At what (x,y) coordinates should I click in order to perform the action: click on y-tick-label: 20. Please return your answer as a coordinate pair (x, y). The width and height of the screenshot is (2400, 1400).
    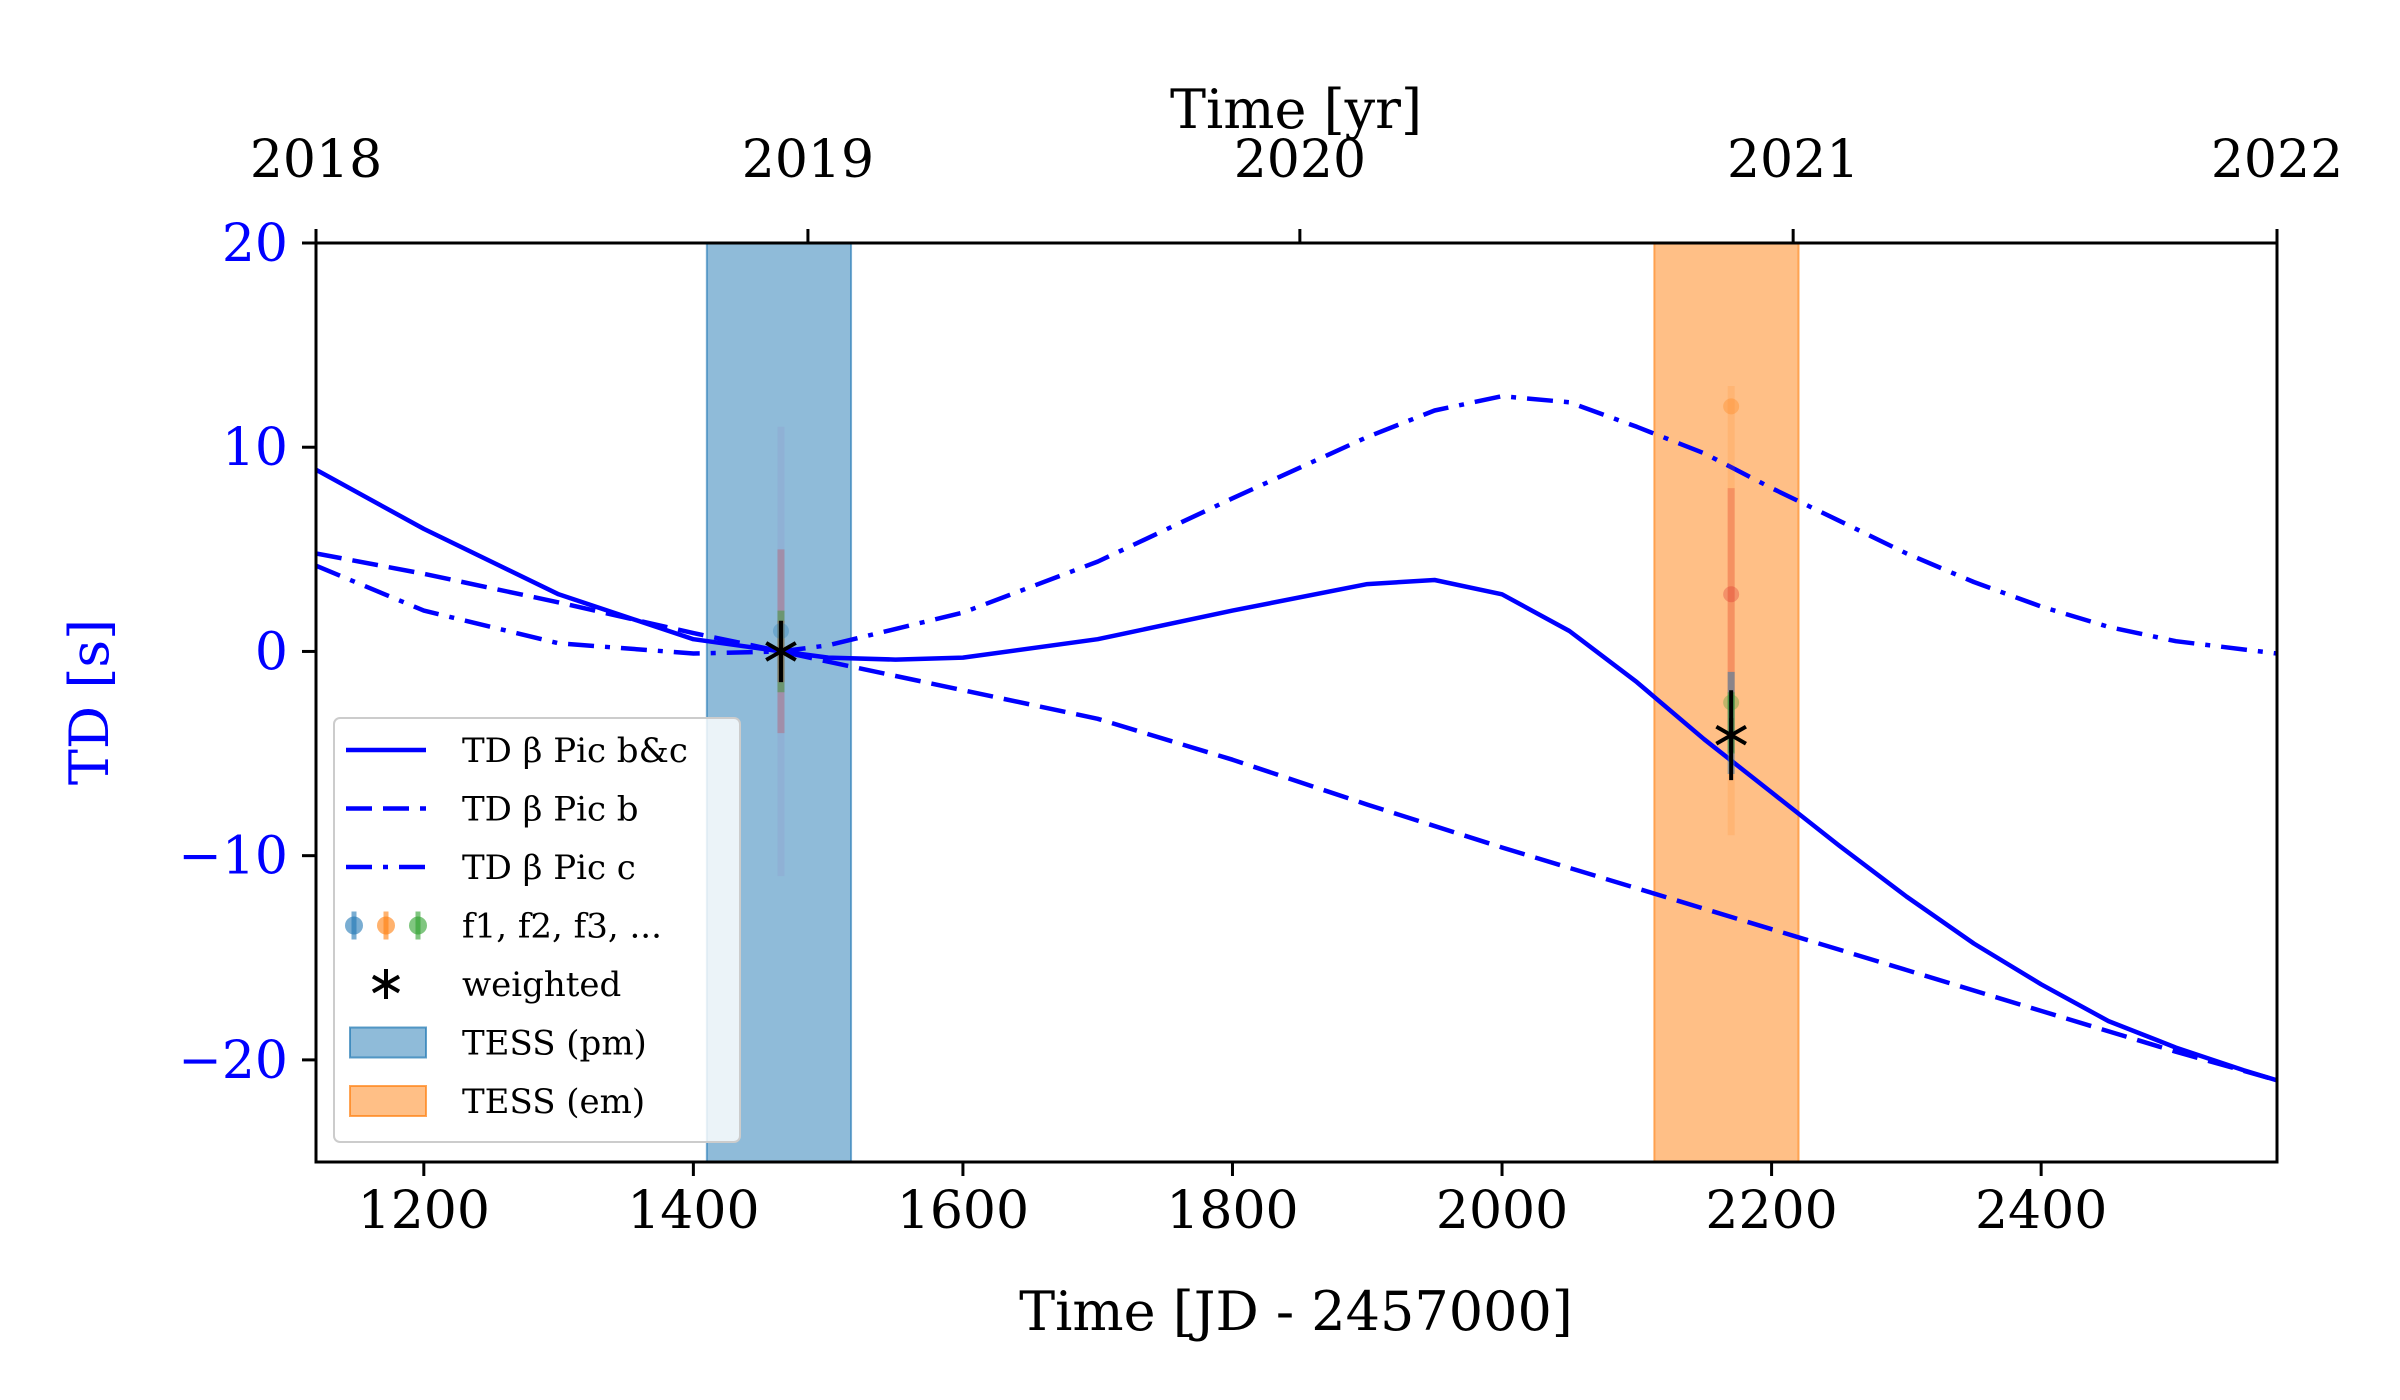
    Looking at the image, I should click on (255, 244).